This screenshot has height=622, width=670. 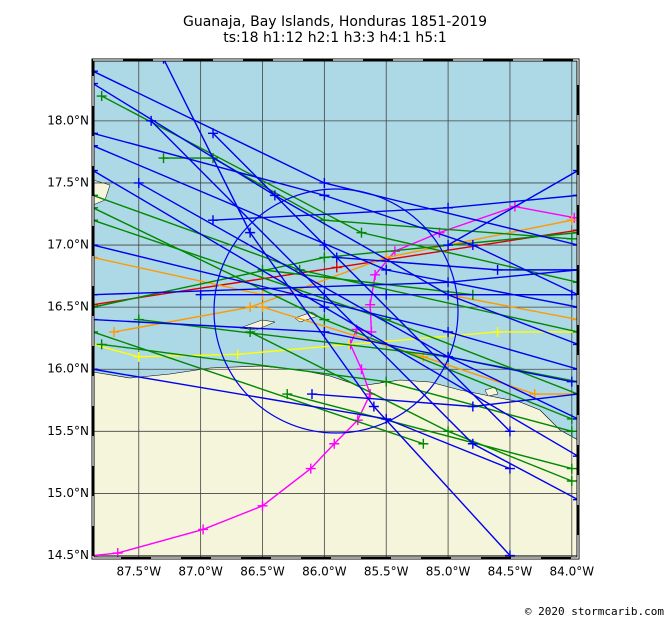 I want to click on x-tick-label: 84.5°W, so click(x=510, y=572).